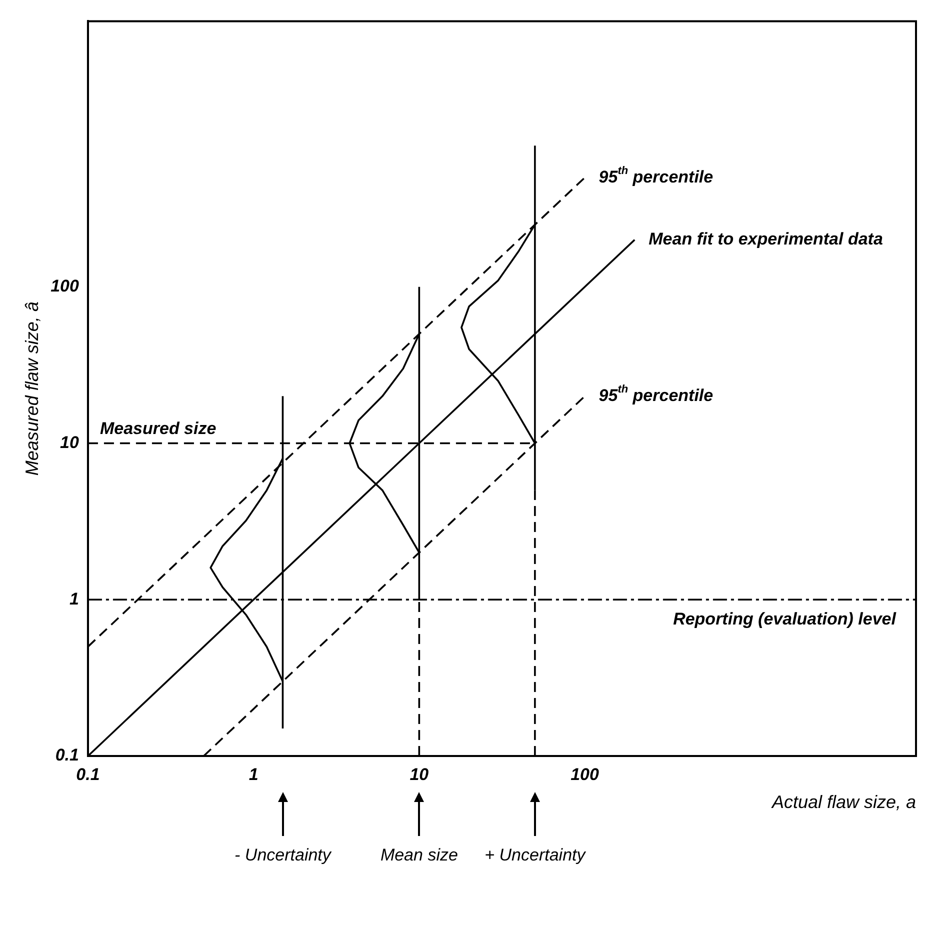 Image resolution: width=934 pixels, height=944 pixels. I want to click on x-tick-label: 1, so click(253, 774).